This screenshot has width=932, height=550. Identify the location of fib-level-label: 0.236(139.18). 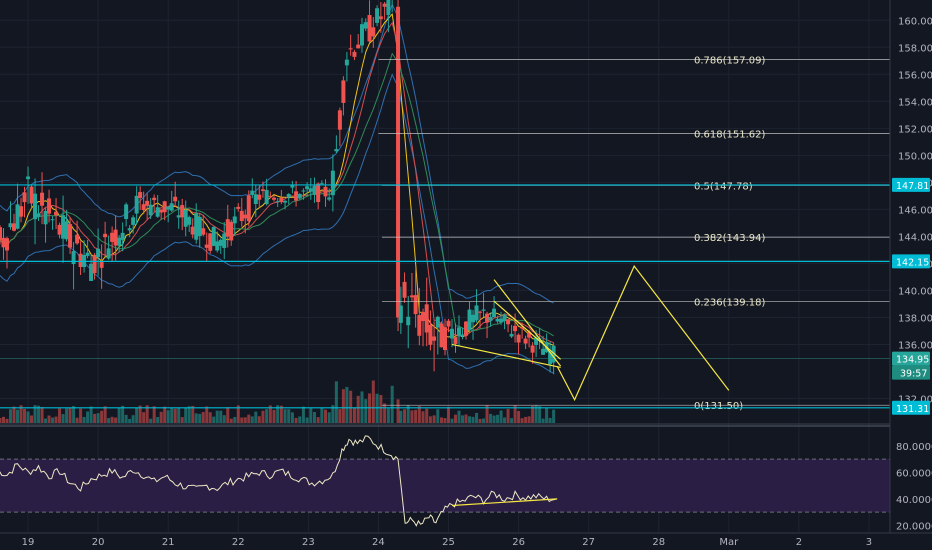
(730, 303).